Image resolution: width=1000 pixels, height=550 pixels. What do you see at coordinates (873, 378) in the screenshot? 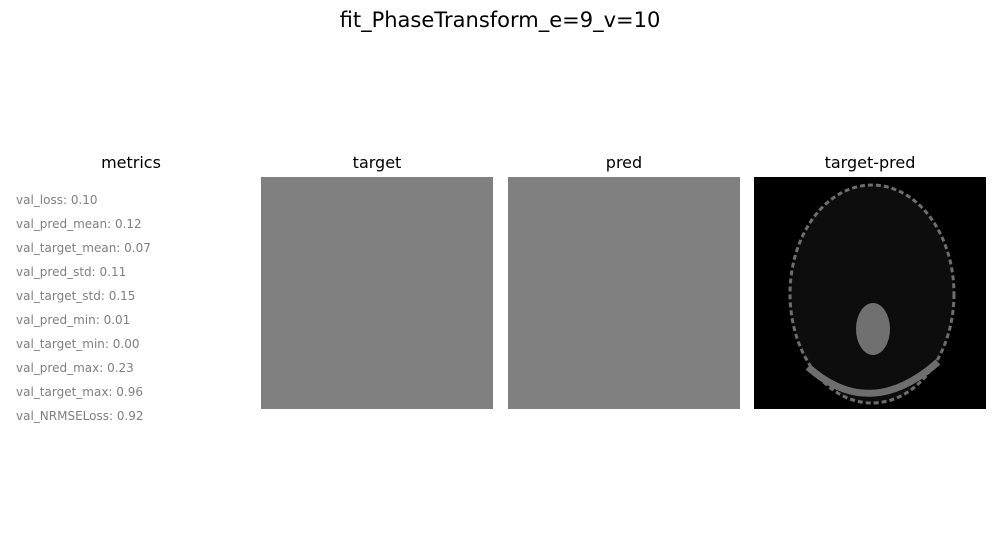
I see `phantom-lower-rim` at bounding box center [873, 378].